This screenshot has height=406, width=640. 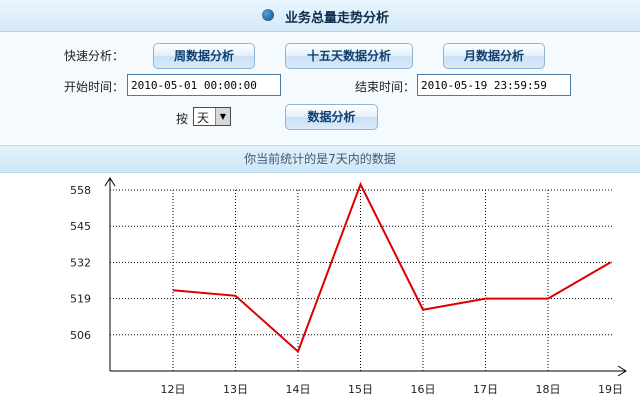 What do you see at coordinates (494, 85) in the screenshot?
I see `end-time-input` at bounding box center [494, 85].